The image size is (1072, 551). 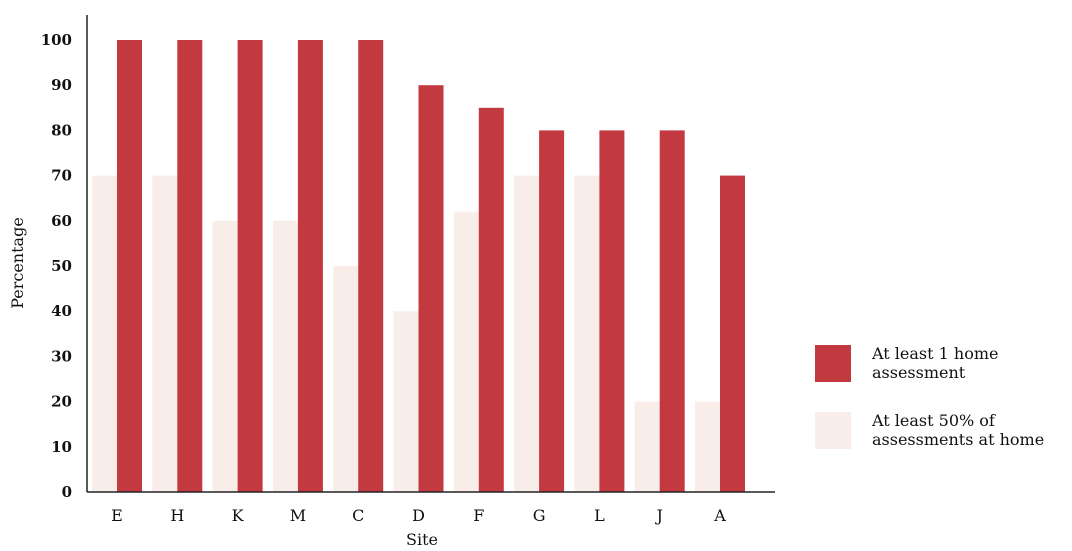 What do you see at coordinates (61, 356) in the screenshot?
I see `y-tick-label: 30` at bounding box center [61, 356].